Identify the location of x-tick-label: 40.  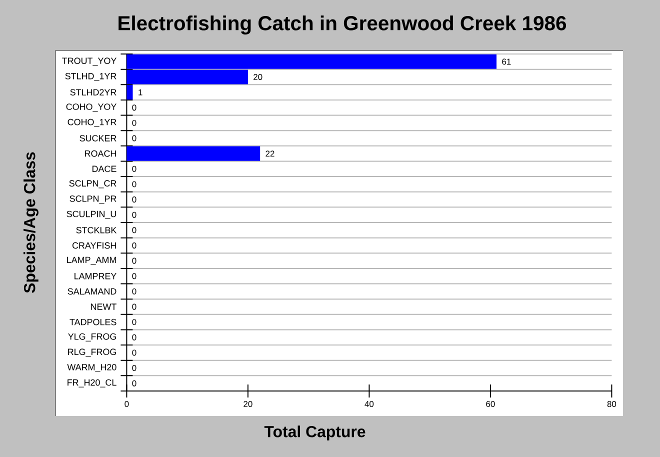
(369, 404).